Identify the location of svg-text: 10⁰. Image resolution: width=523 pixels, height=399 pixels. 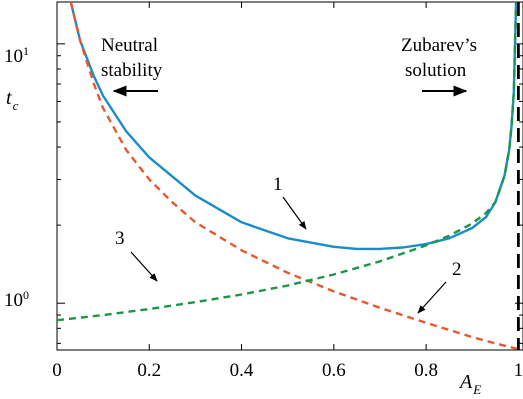
(16, 299).